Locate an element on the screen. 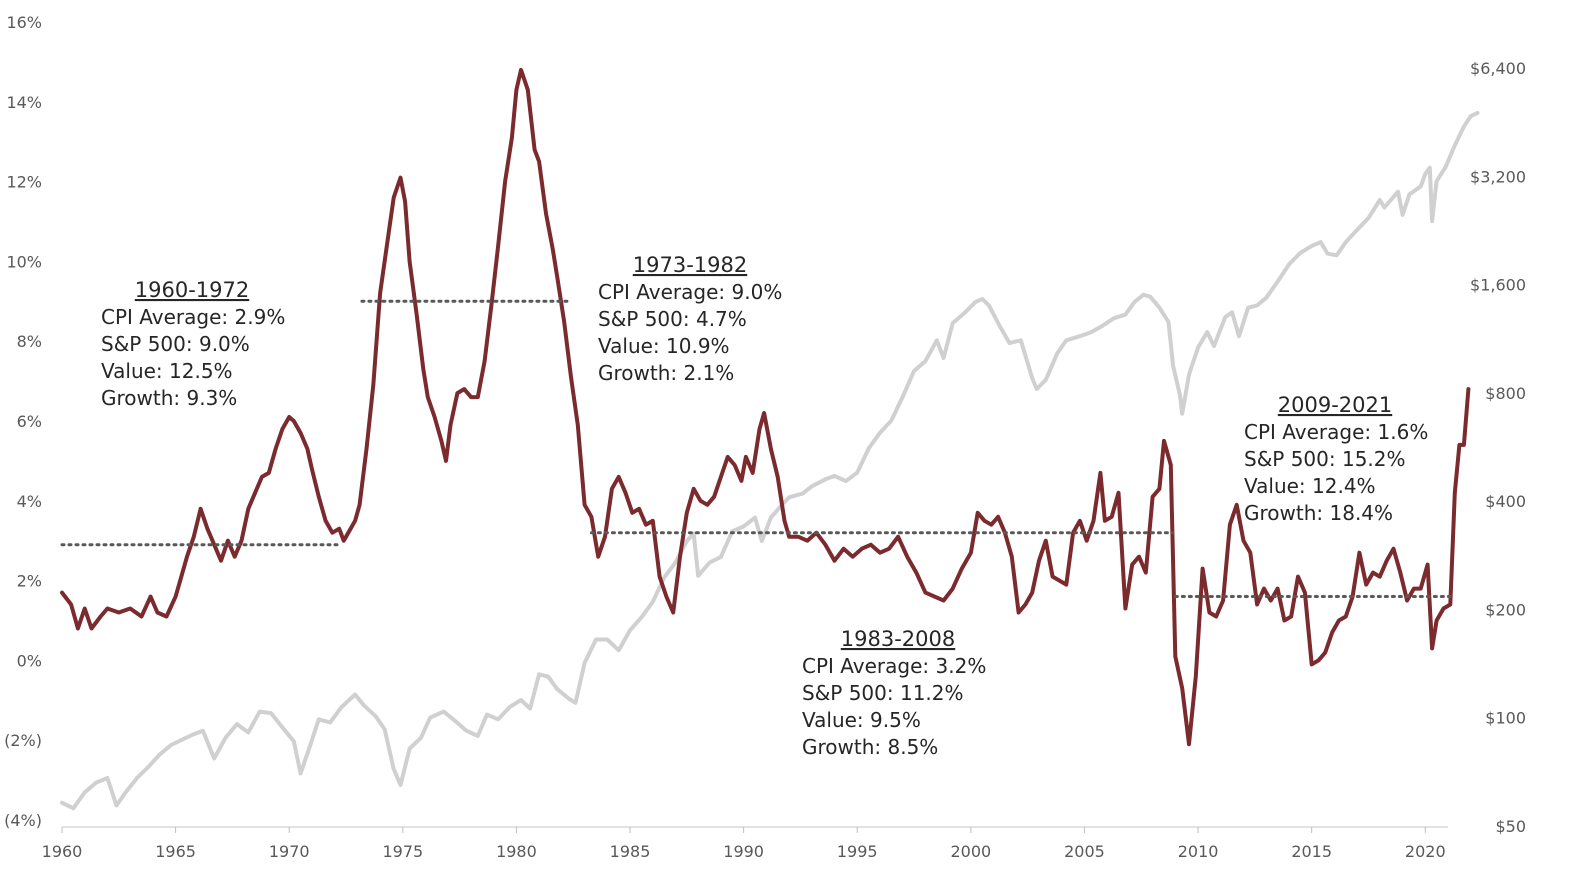 The image size is (1582, 883). y-left-tick-label: 14% is located at coordinates (24, 102).